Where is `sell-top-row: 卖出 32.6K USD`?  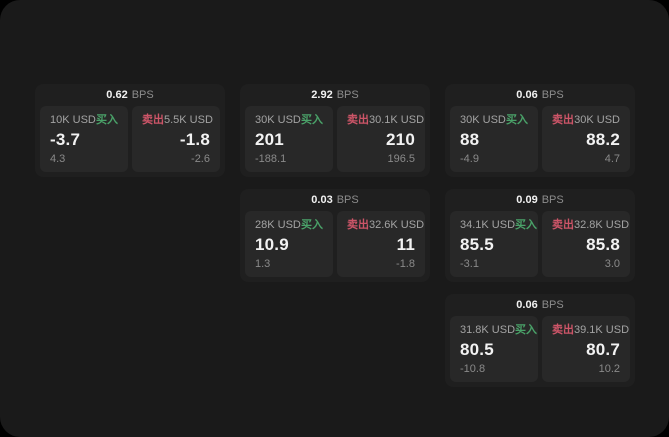 sell-top-row: 卖出 32.6K USD is located at coordinates (385, 225).